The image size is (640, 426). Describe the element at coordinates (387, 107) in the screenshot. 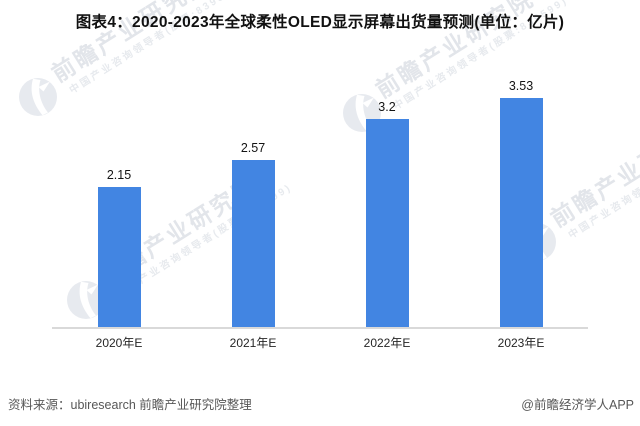

I see `bar-value-label: 3.2` at that location.